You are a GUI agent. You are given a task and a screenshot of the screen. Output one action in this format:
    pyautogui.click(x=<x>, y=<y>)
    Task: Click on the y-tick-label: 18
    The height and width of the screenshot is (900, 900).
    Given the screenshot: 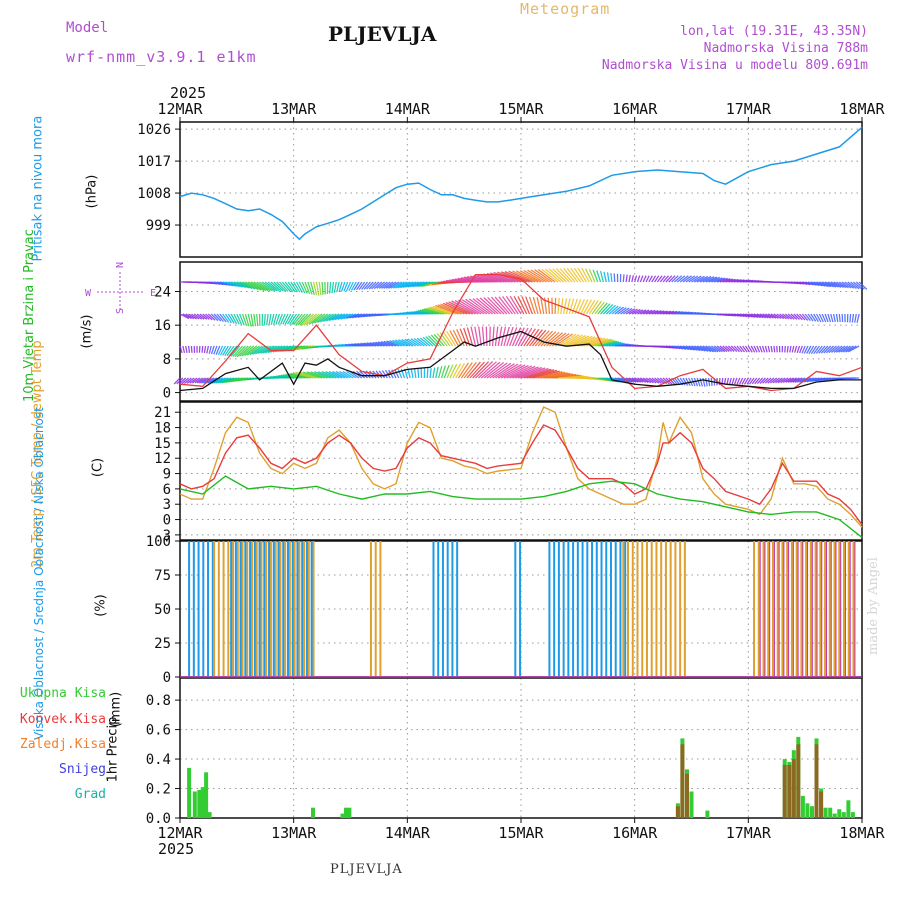 What is the action you would take?
    pyautogui.click(x=162, y=429)
    